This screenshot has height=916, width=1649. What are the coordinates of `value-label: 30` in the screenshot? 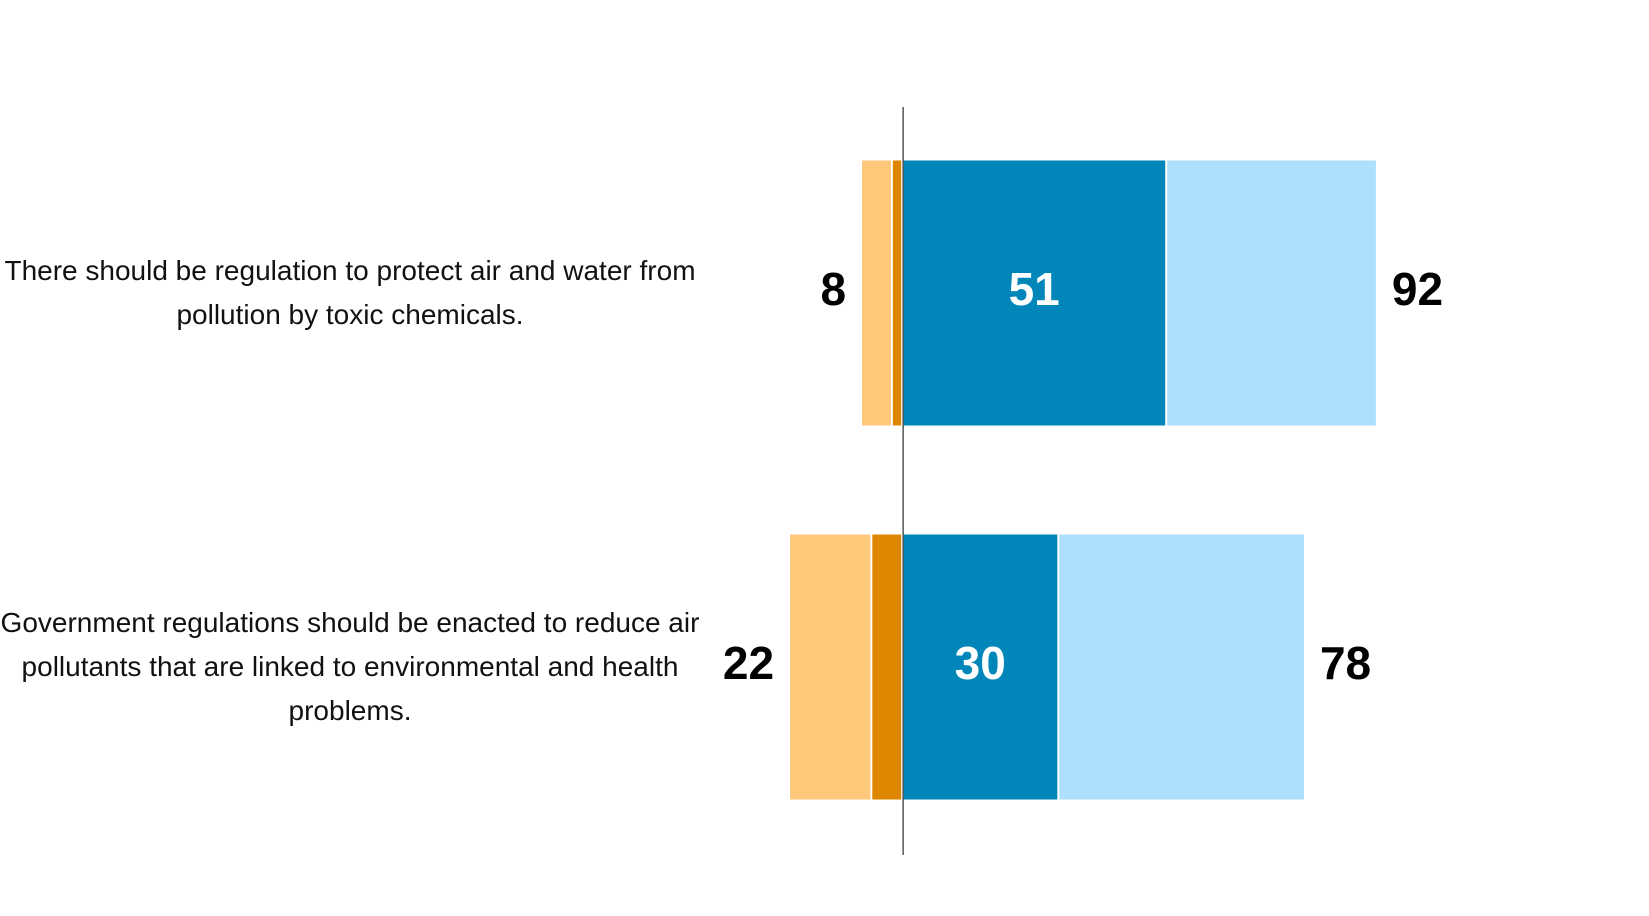 It's located at (980, 663).